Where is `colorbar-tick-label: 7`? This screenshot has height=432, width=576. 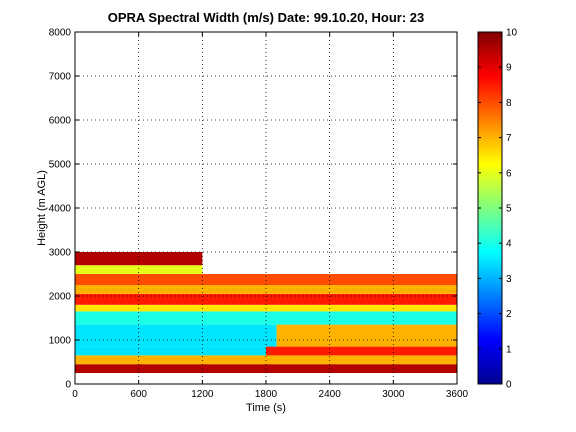 colorbar-tick-label: 7 is located at coordinates (509, 138).